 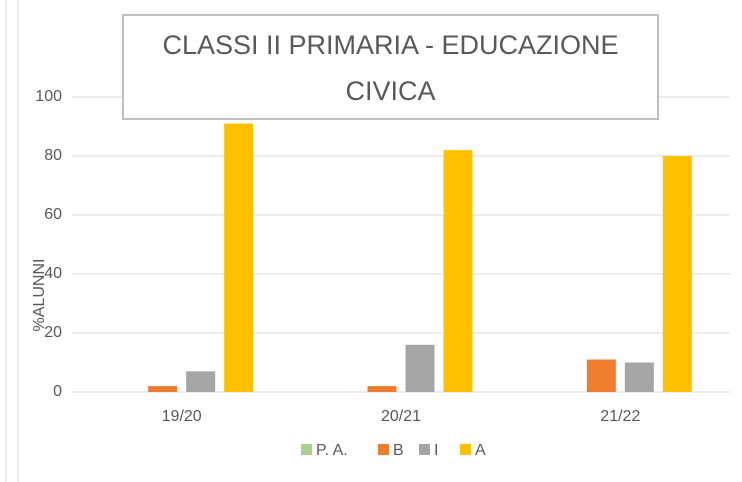 What do you see at coordinates (48, 96) in the screenshot?
I see `y-tick-label: 100` at bounding box center [48, 96].